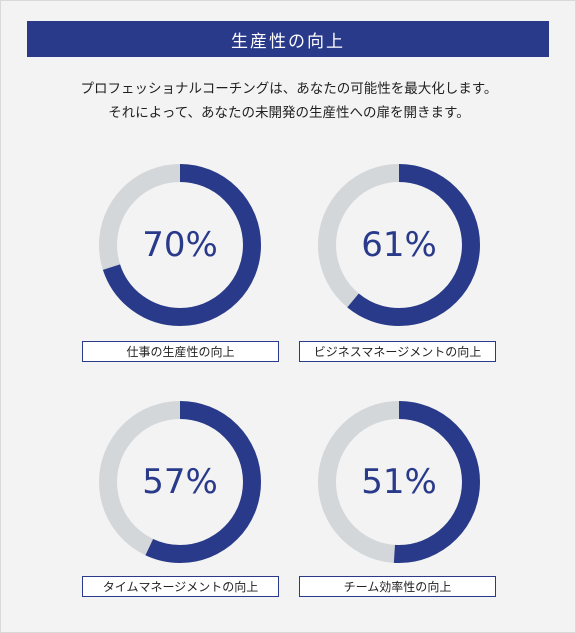 The width and height of the screenshot is (576, 633). I want to click on stat-label: 仕事の生産性の向上, so click(180, 351).